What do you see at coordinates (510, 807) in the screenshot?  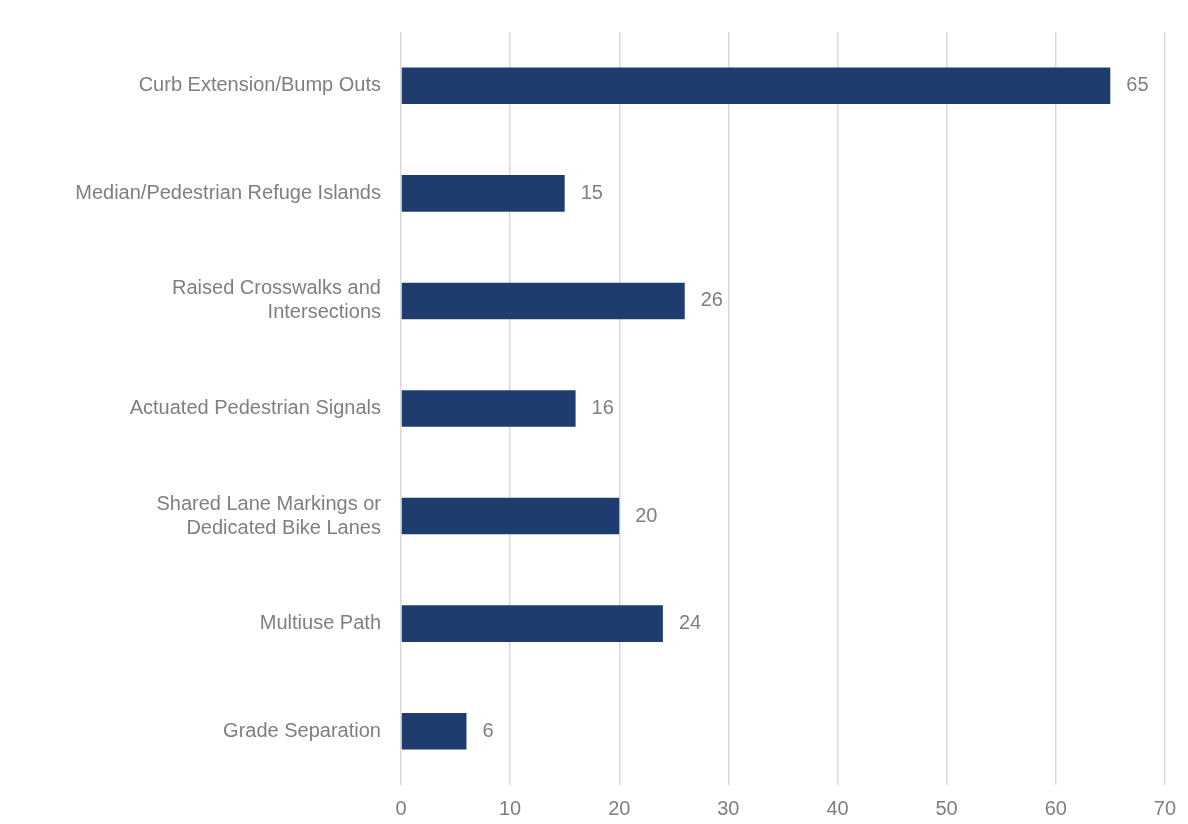 I see `x-tick-label: 10` at bounding box center [510, 807].